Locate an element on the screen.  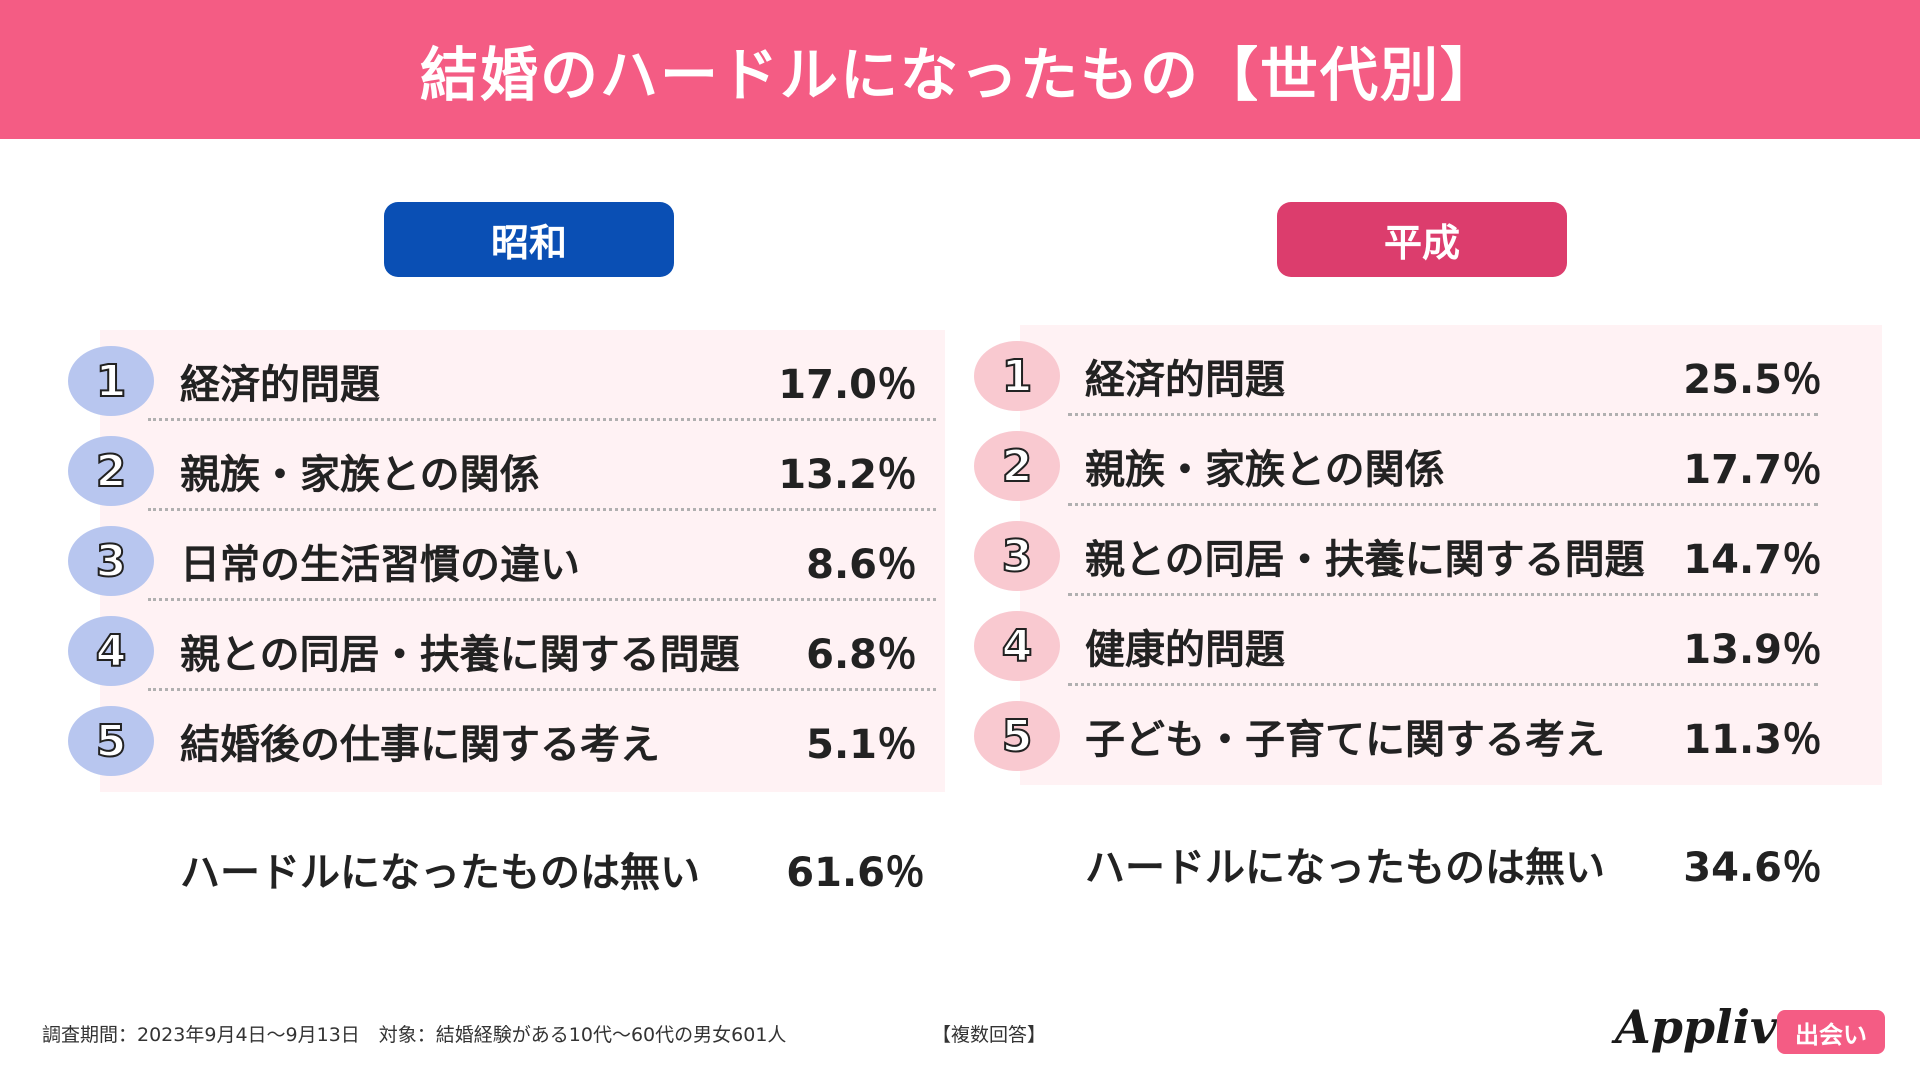
logo-wordmark: Appliv is located at coordinates (1696, 1027).